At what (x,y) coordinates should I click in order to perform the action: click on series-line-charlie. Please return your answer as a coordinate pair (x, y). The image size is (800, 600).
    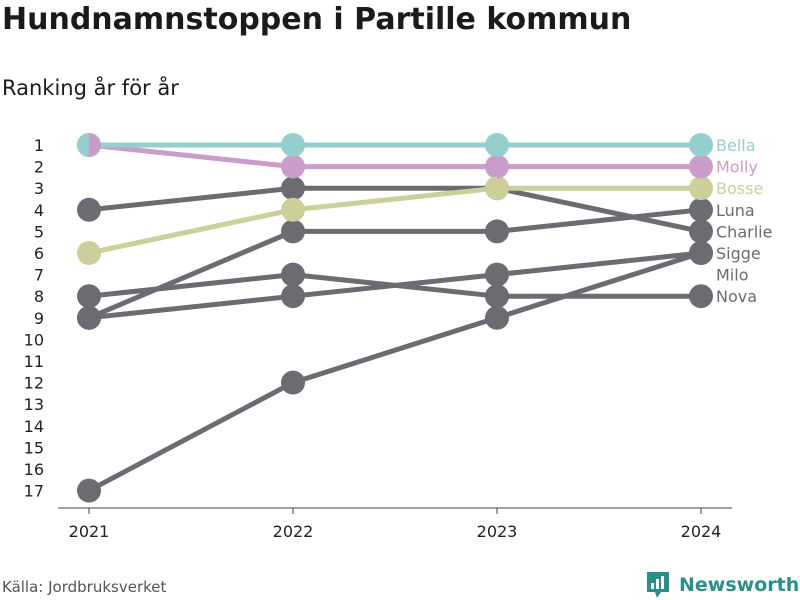
    Looking at the image, I should click on (395, 209).